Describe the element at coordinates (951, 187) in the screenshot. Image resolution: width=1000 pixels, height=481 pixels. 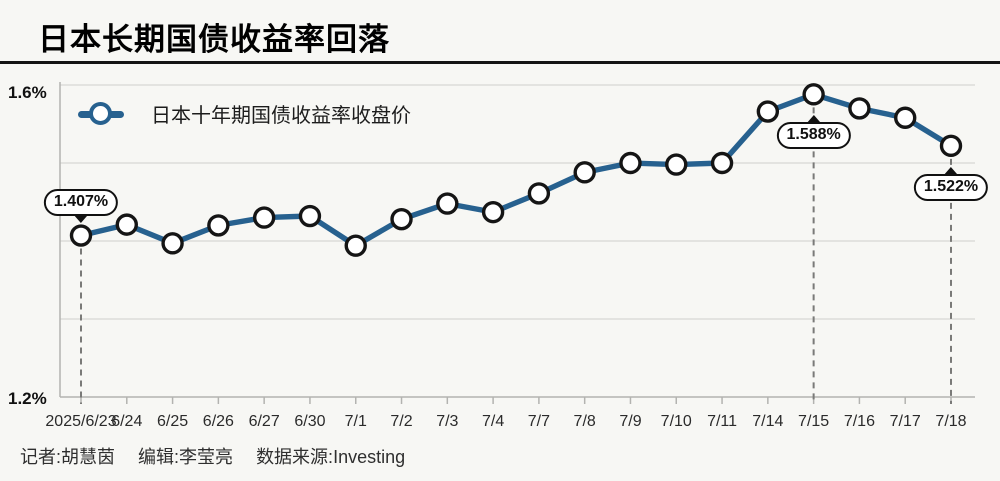
I see `annotation-latest-value: 1.522%` at that location.